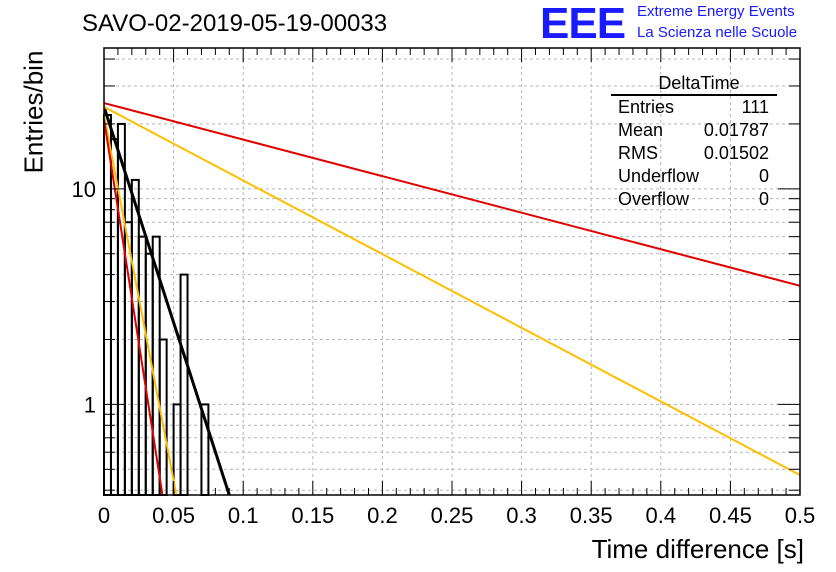 The width and height of the screenshot is (836, 572). I want to click on stat-label: Entries, so click(646, 107).